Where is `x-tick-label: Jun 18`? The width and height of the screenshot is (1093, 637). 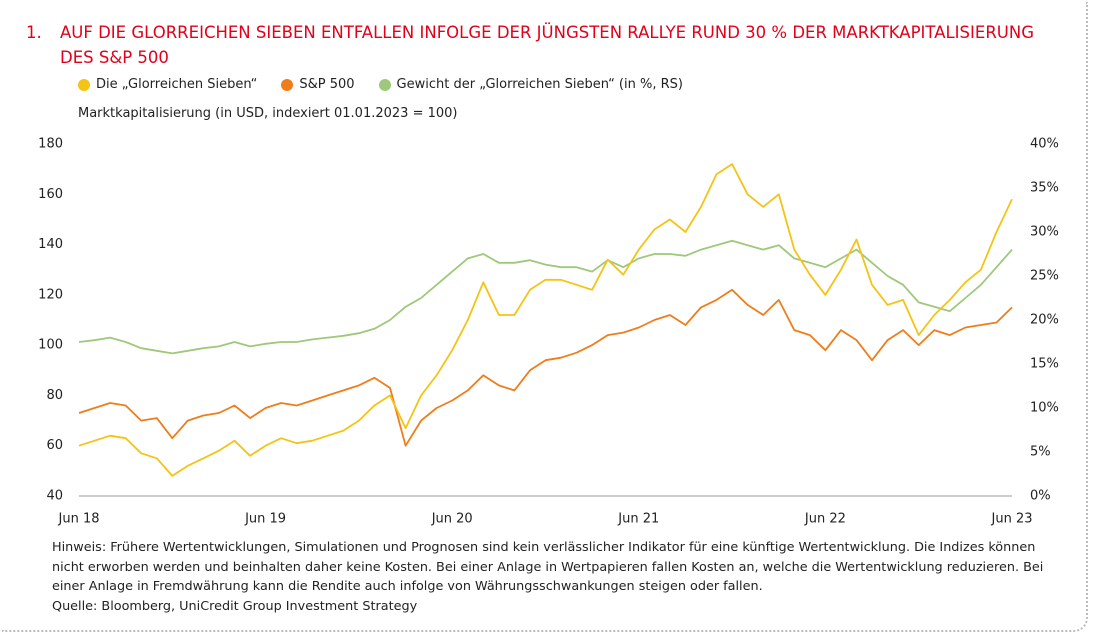
x-tick-label: Jun 18 is located at coordinates (79, 519).